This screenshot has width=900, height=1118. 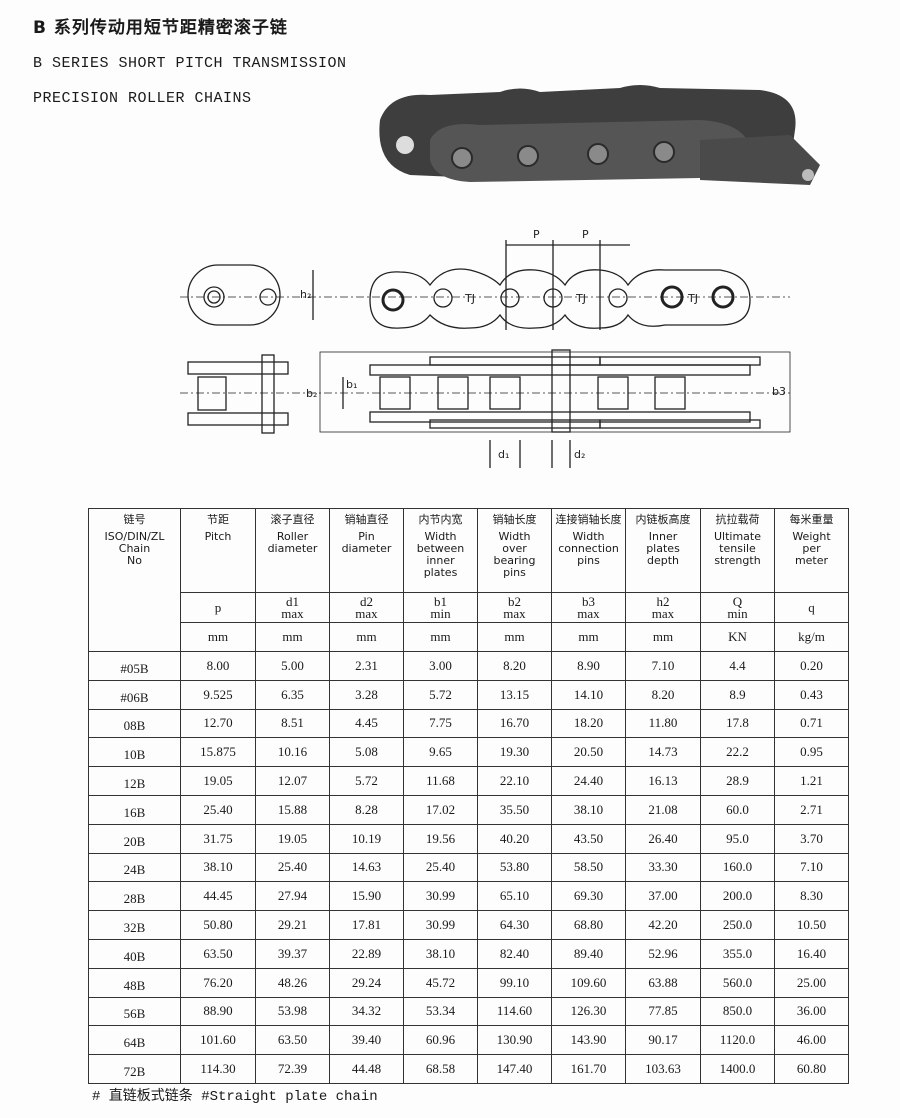 What do you see at coordinates (737, 694) in the screenshot?
I see `table-cell: 8.9` at bounding box center [737, 694].